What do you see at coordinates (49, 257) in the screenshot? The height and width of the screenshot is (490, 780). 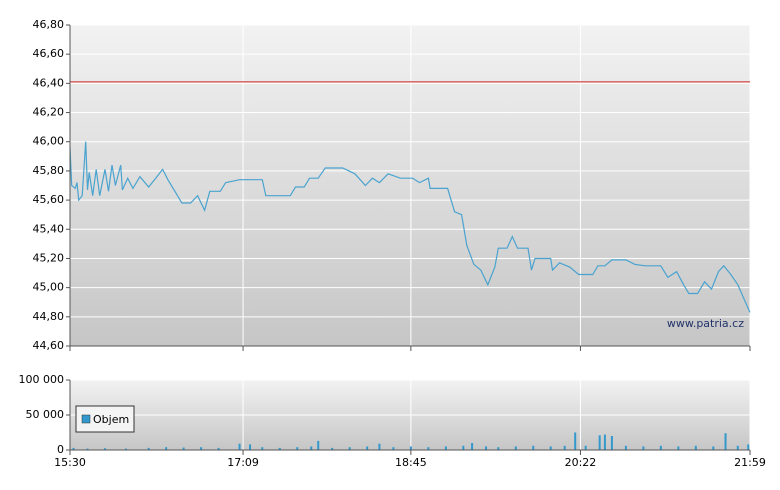 I see `y-tick-label: 45,20` at bounding box center [49, 257].